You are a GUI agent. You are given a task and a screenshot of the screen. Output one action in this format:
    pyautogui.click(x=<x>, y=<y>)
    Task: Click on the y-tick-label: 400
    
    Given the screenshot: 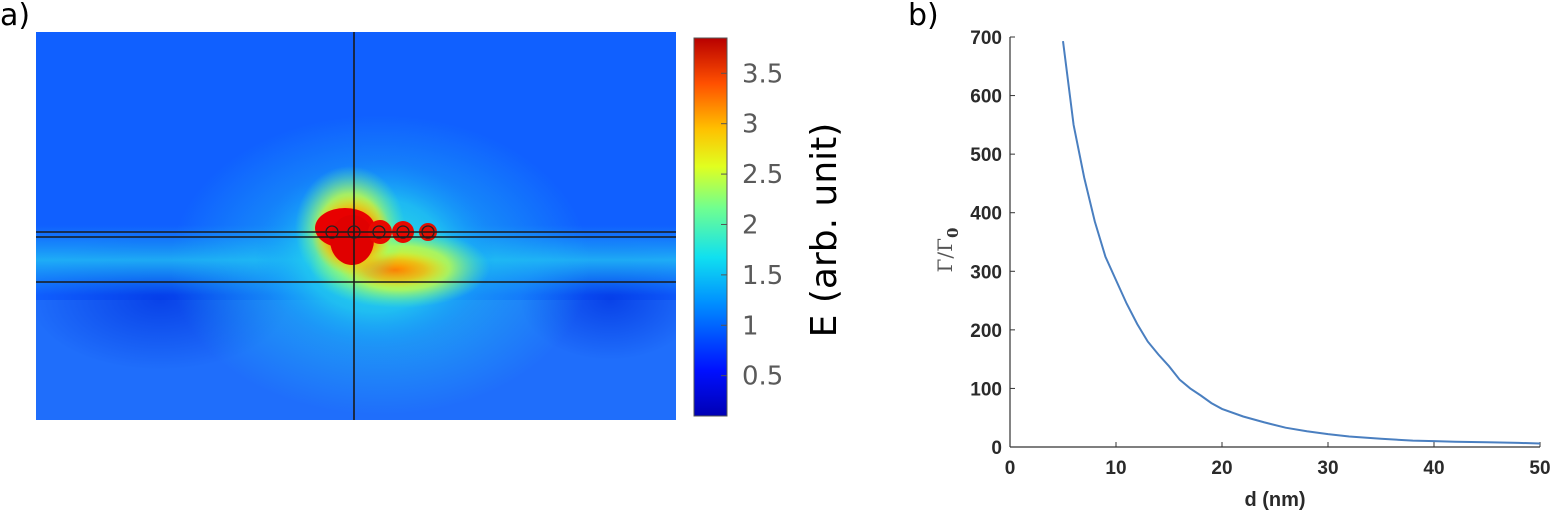 What is the action you would take?
    pyautogui.click(x=986, y=214)
    